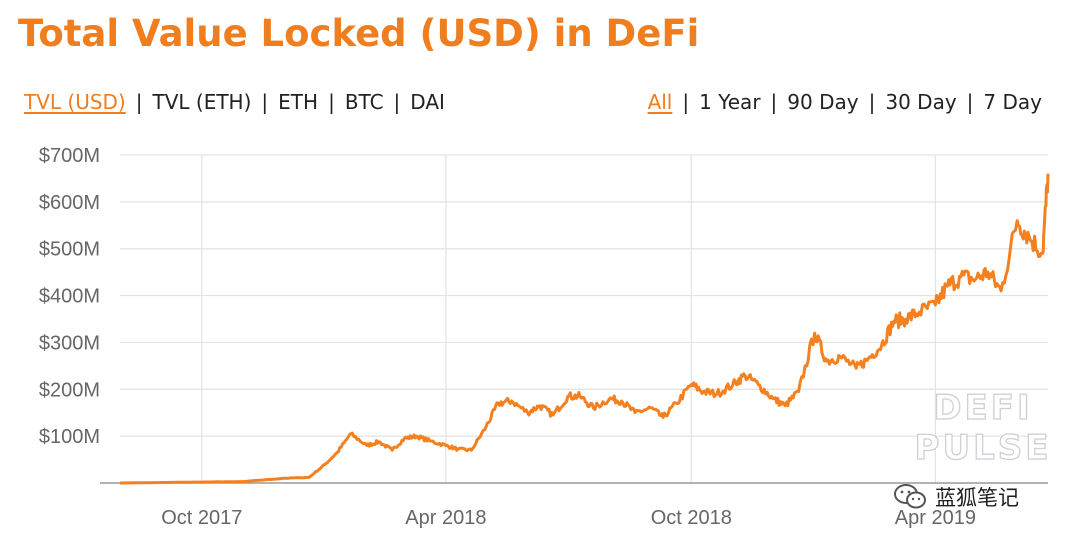 This screenshot has width=1080, height=547. Describe the element at coordinates (1012, 102) in the screenshot. I see `range-option-7-day: 7 Day` at that location.